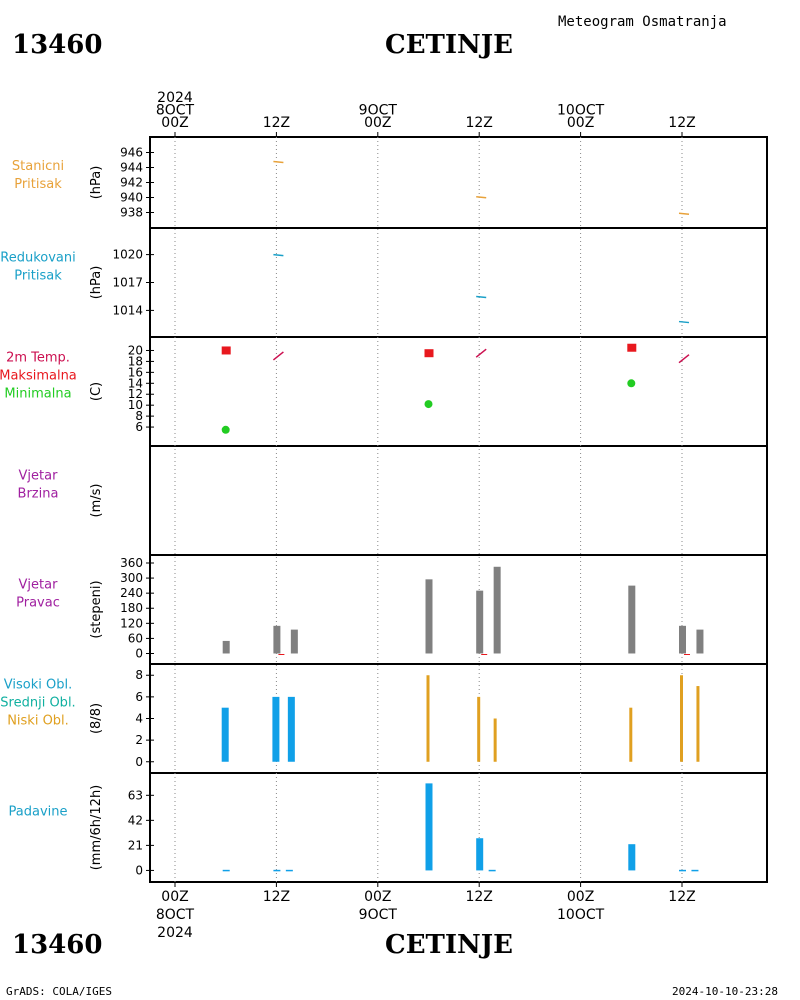 This screenshot has width=800, height=1000. What do you see at coordinates (131, 153) in the screenshot?
I see `y-tick-label: 946` at bounding box center [131, 153].